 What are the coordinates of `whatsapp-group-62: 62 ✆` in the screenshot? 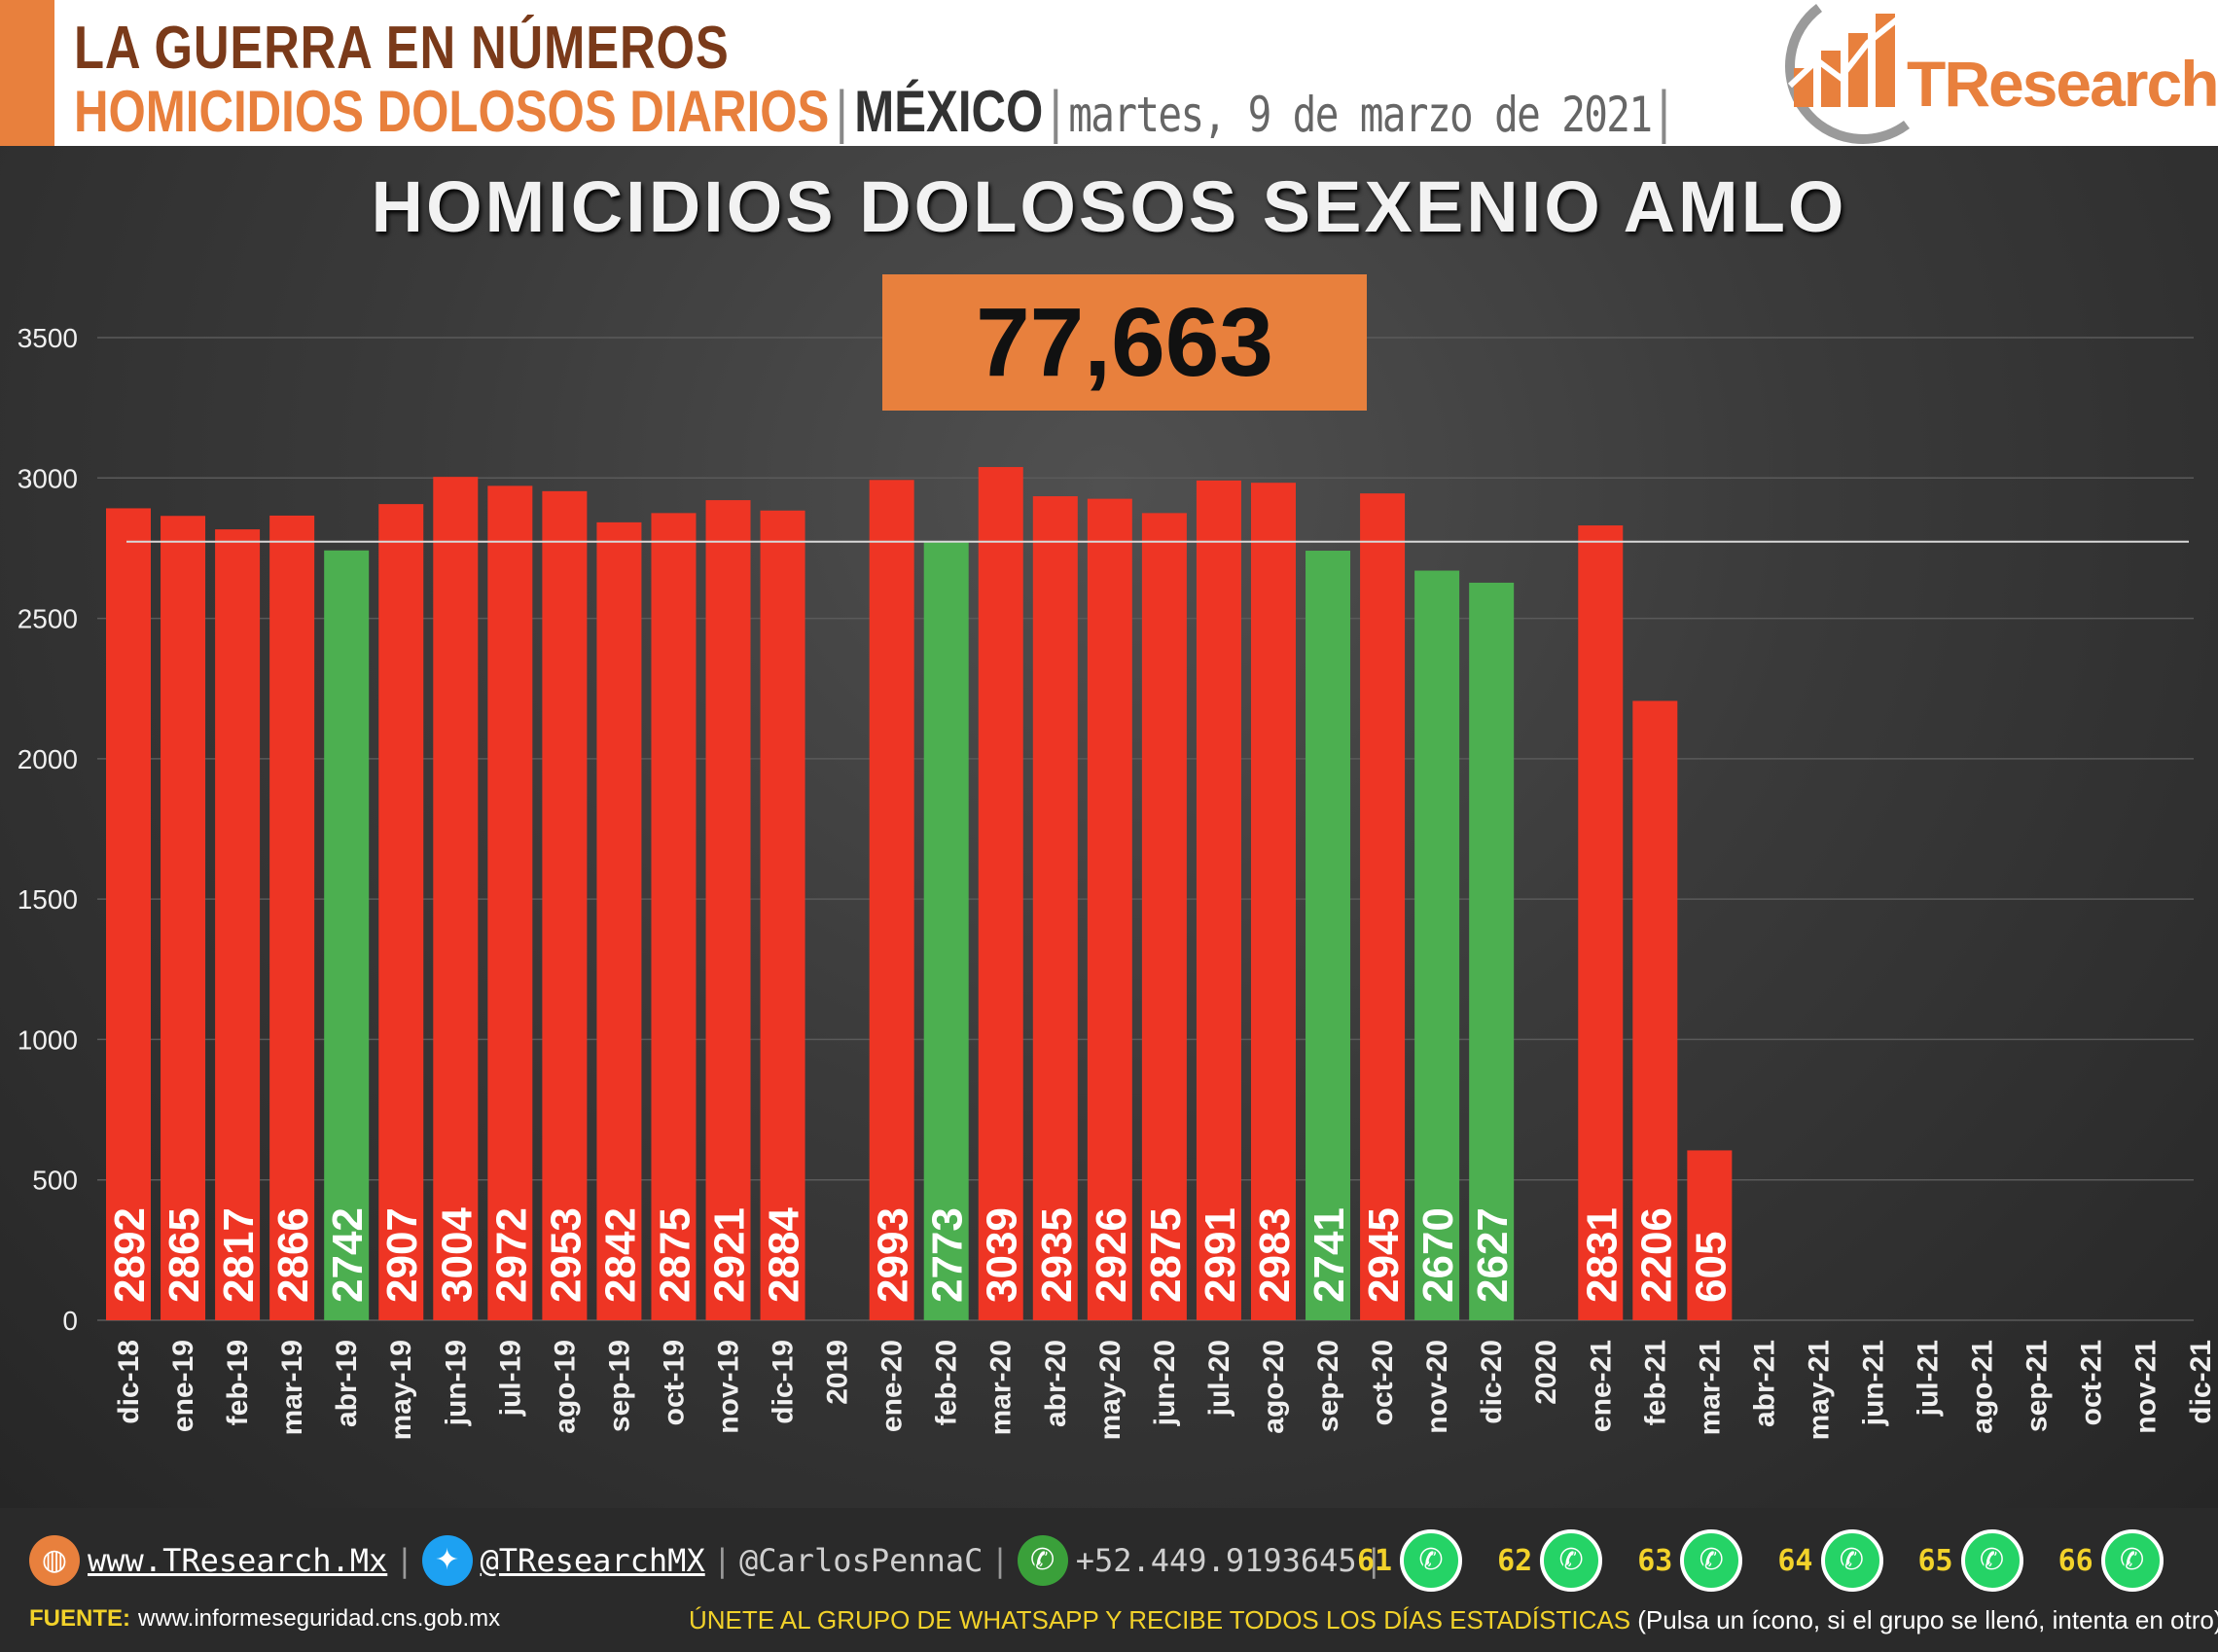 It's located at (1550, 1560).